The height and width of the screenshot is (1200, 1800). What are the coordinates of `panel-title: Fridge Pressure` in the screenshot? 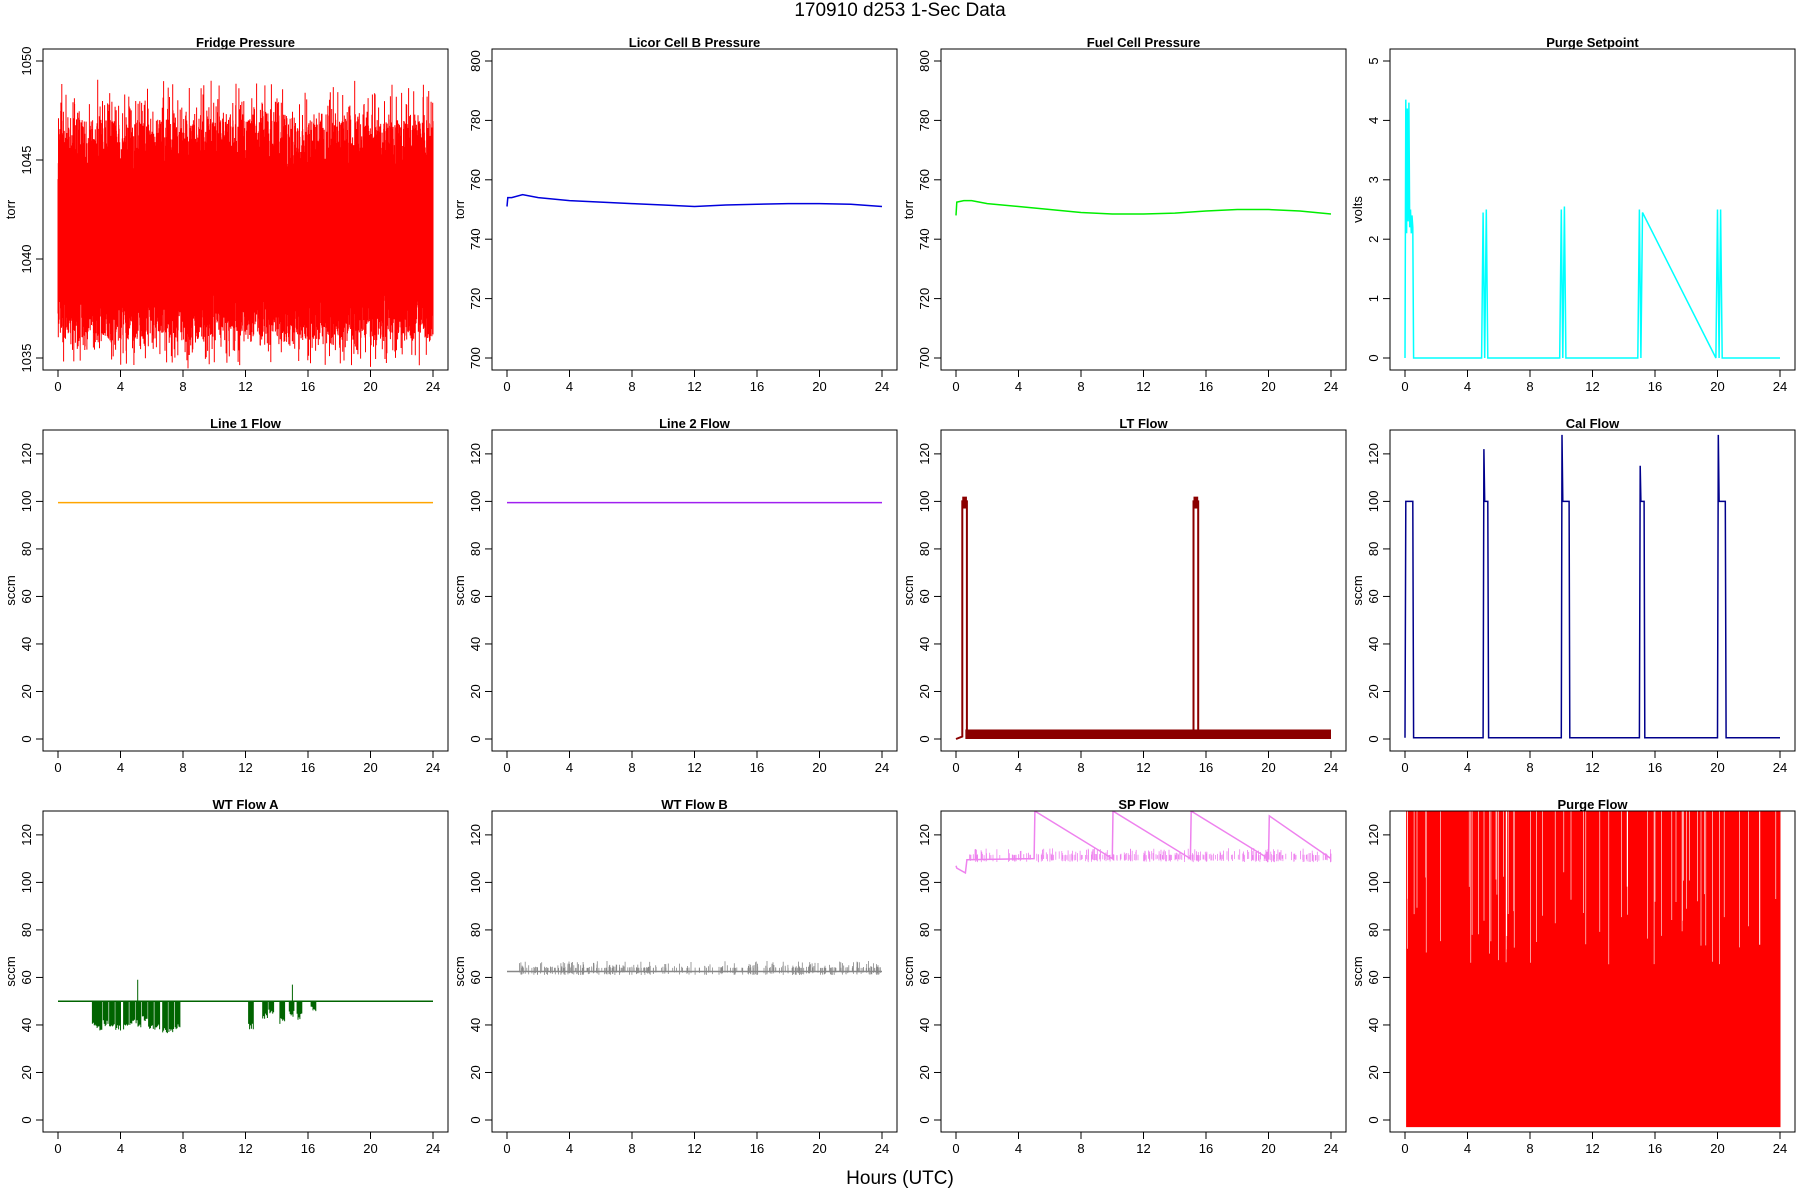 It's located at (245, 42).